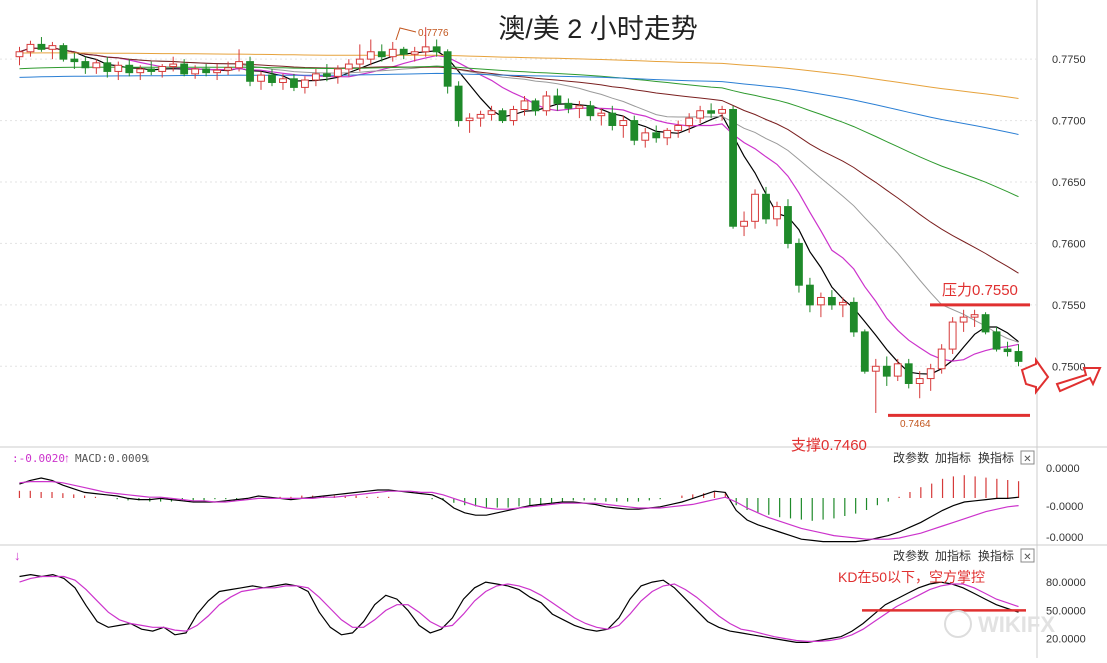  What do you see at coordinates (953, 555) in the screenshot?
I see `kd-add-indicator-button: 加指标` at bounding box center [953, 555].